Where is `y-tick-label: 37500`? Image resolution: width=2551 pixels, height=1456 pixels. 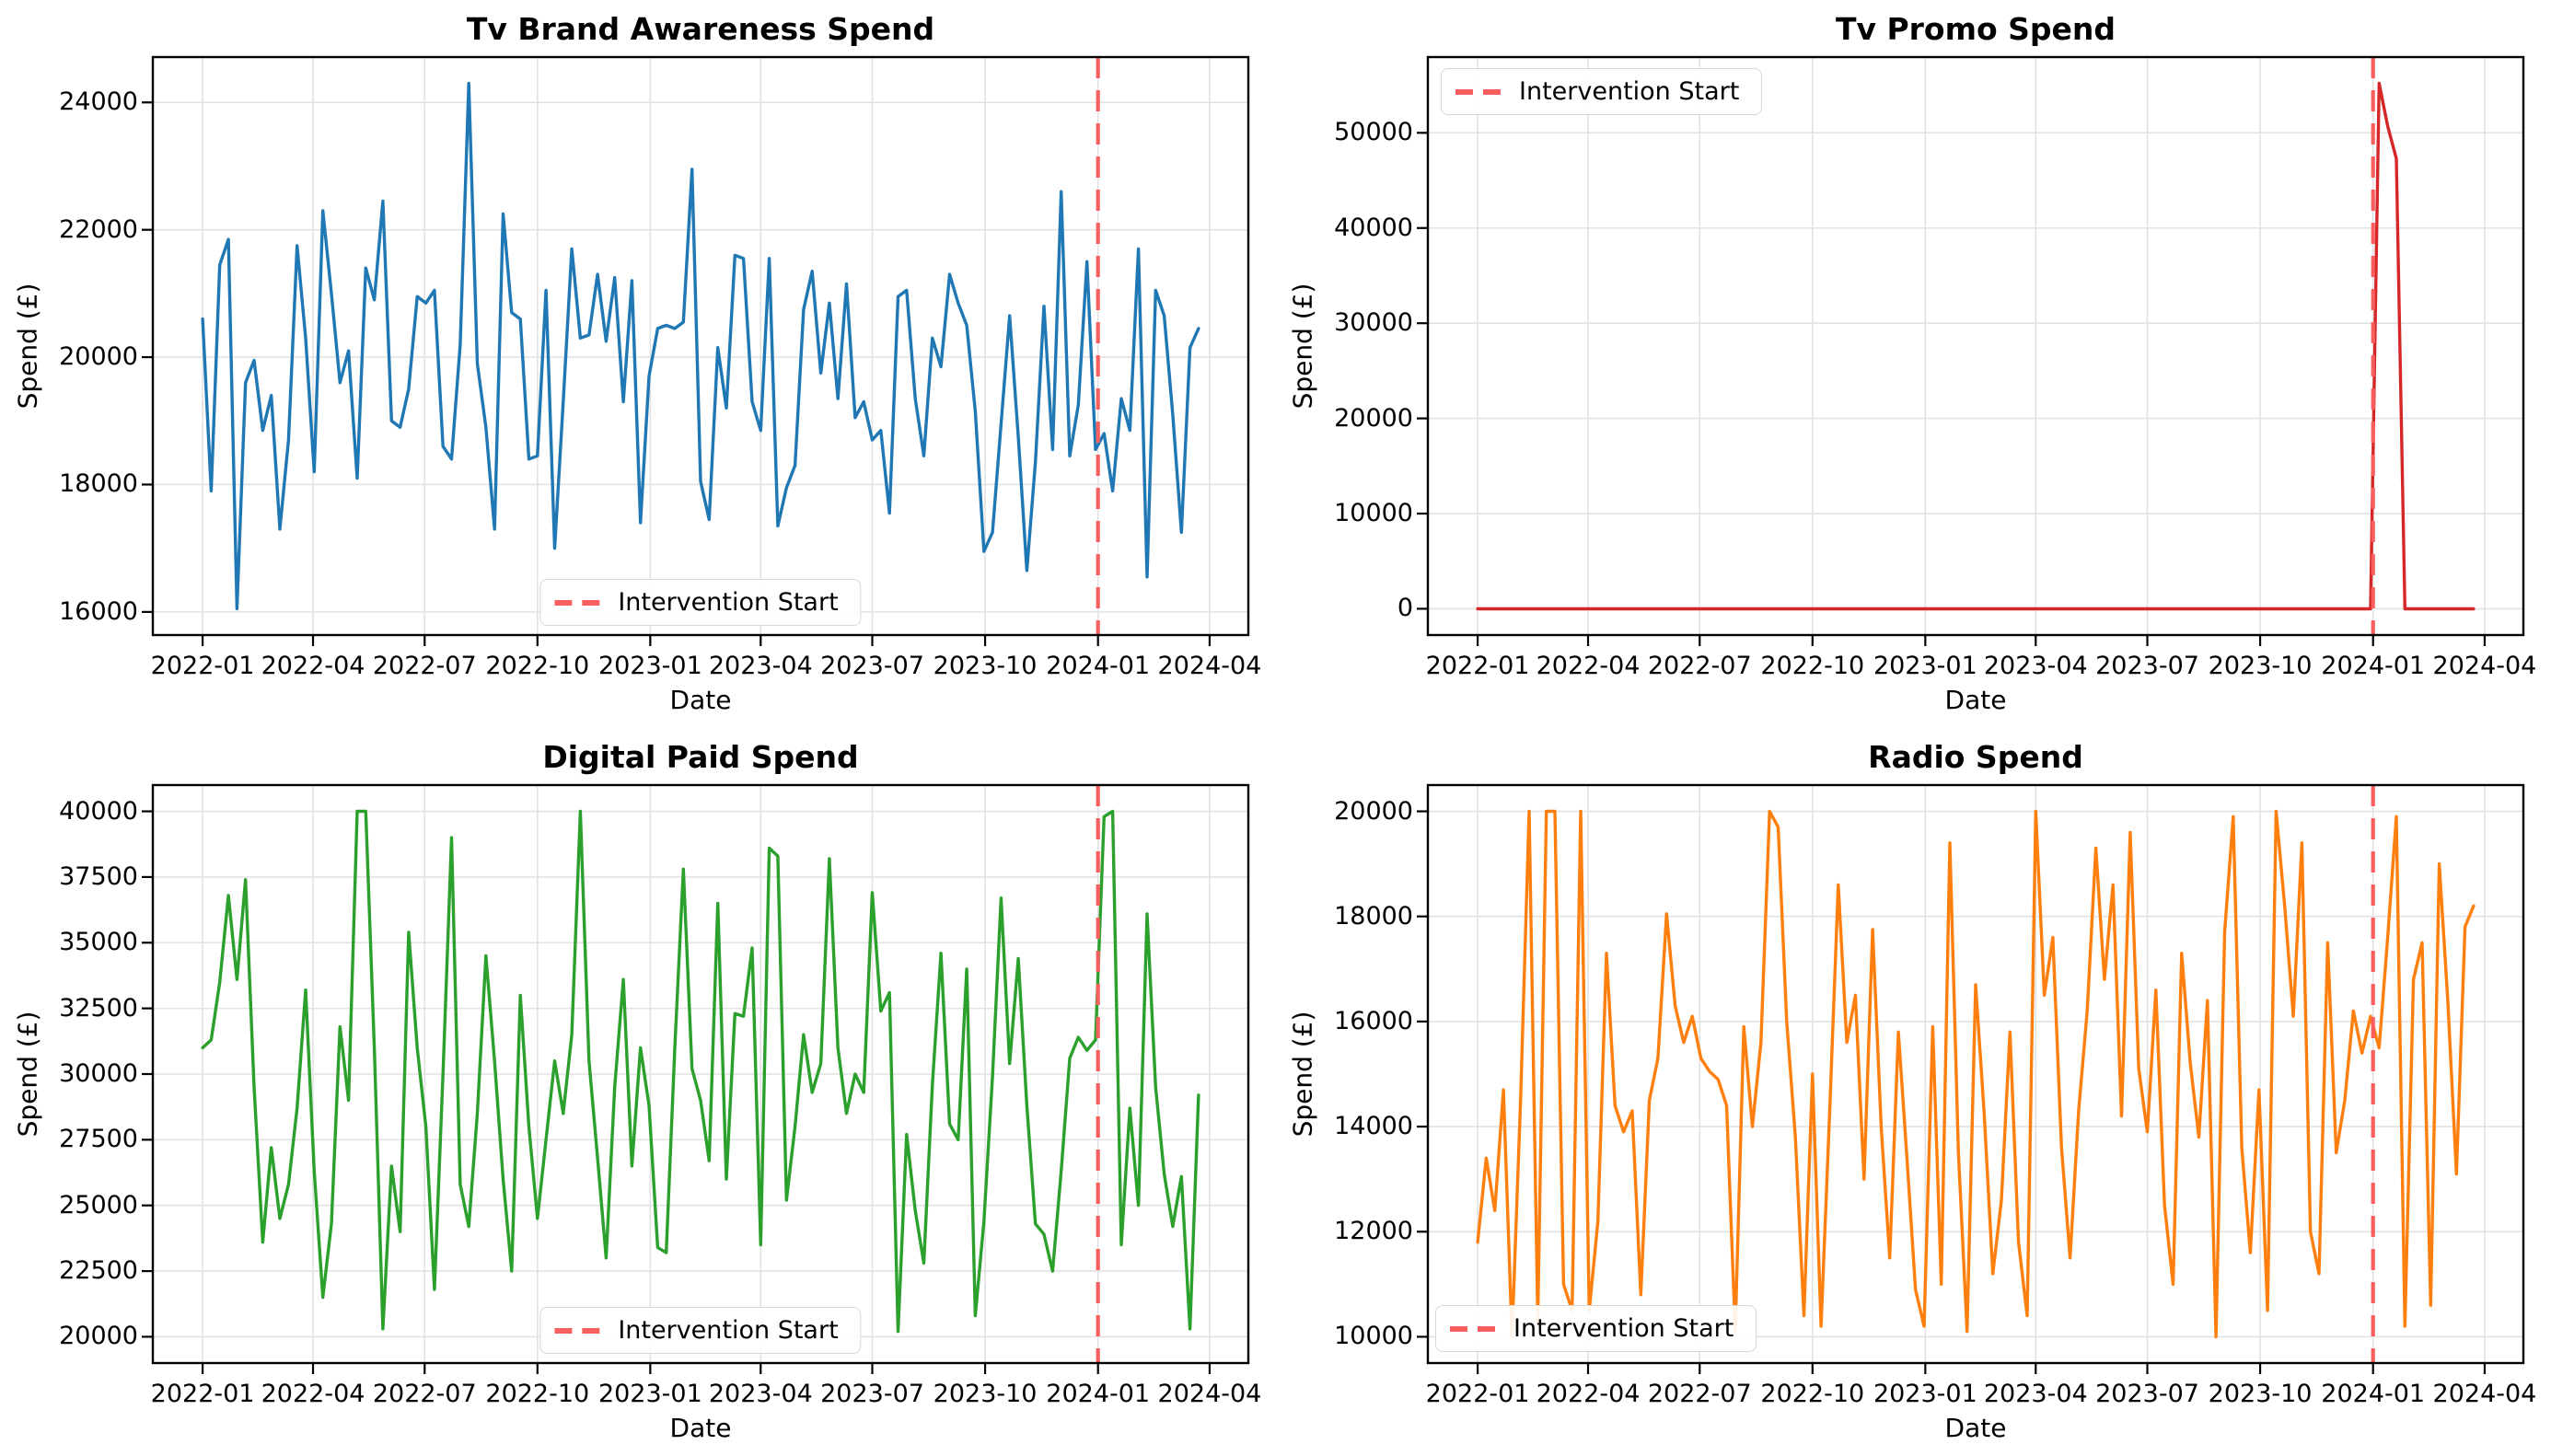 y-tick-label: 37500 is located at coordinates (98, 876).